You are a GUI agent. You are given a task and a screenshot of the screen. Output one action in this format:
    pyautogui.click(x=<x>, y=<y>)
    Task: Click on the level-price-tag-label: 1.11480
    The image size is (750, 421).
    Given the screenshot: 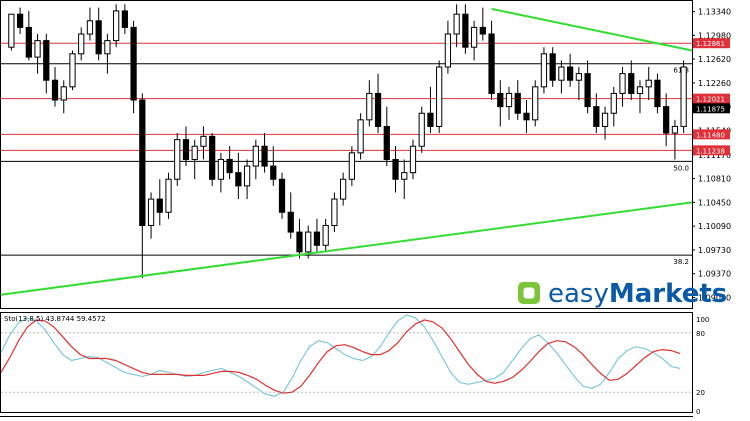 What is the action you would take?
    pyautogui.click(x=710, y=135)
    